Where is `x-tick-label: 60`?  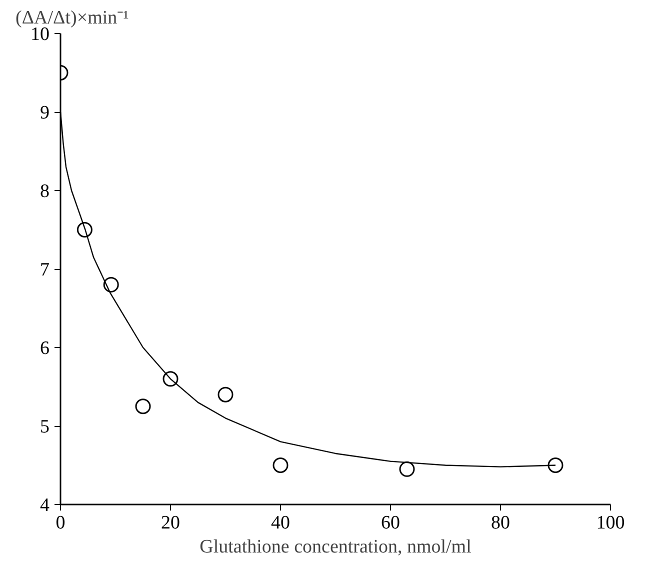 x-tick-label: 60 is located at coordinates (390, 523).